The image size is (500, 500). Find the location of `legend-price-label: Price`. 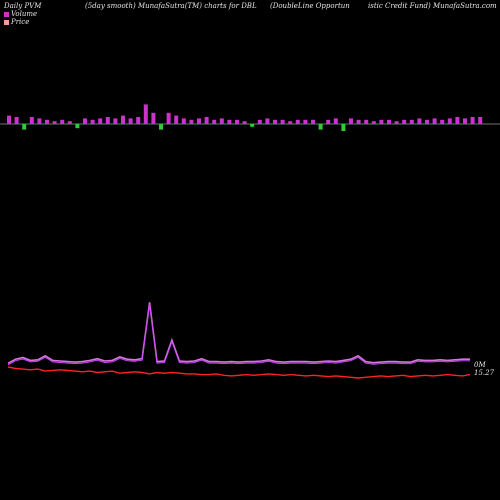

legend-price-label: Price is located at coordinates (20, 22).